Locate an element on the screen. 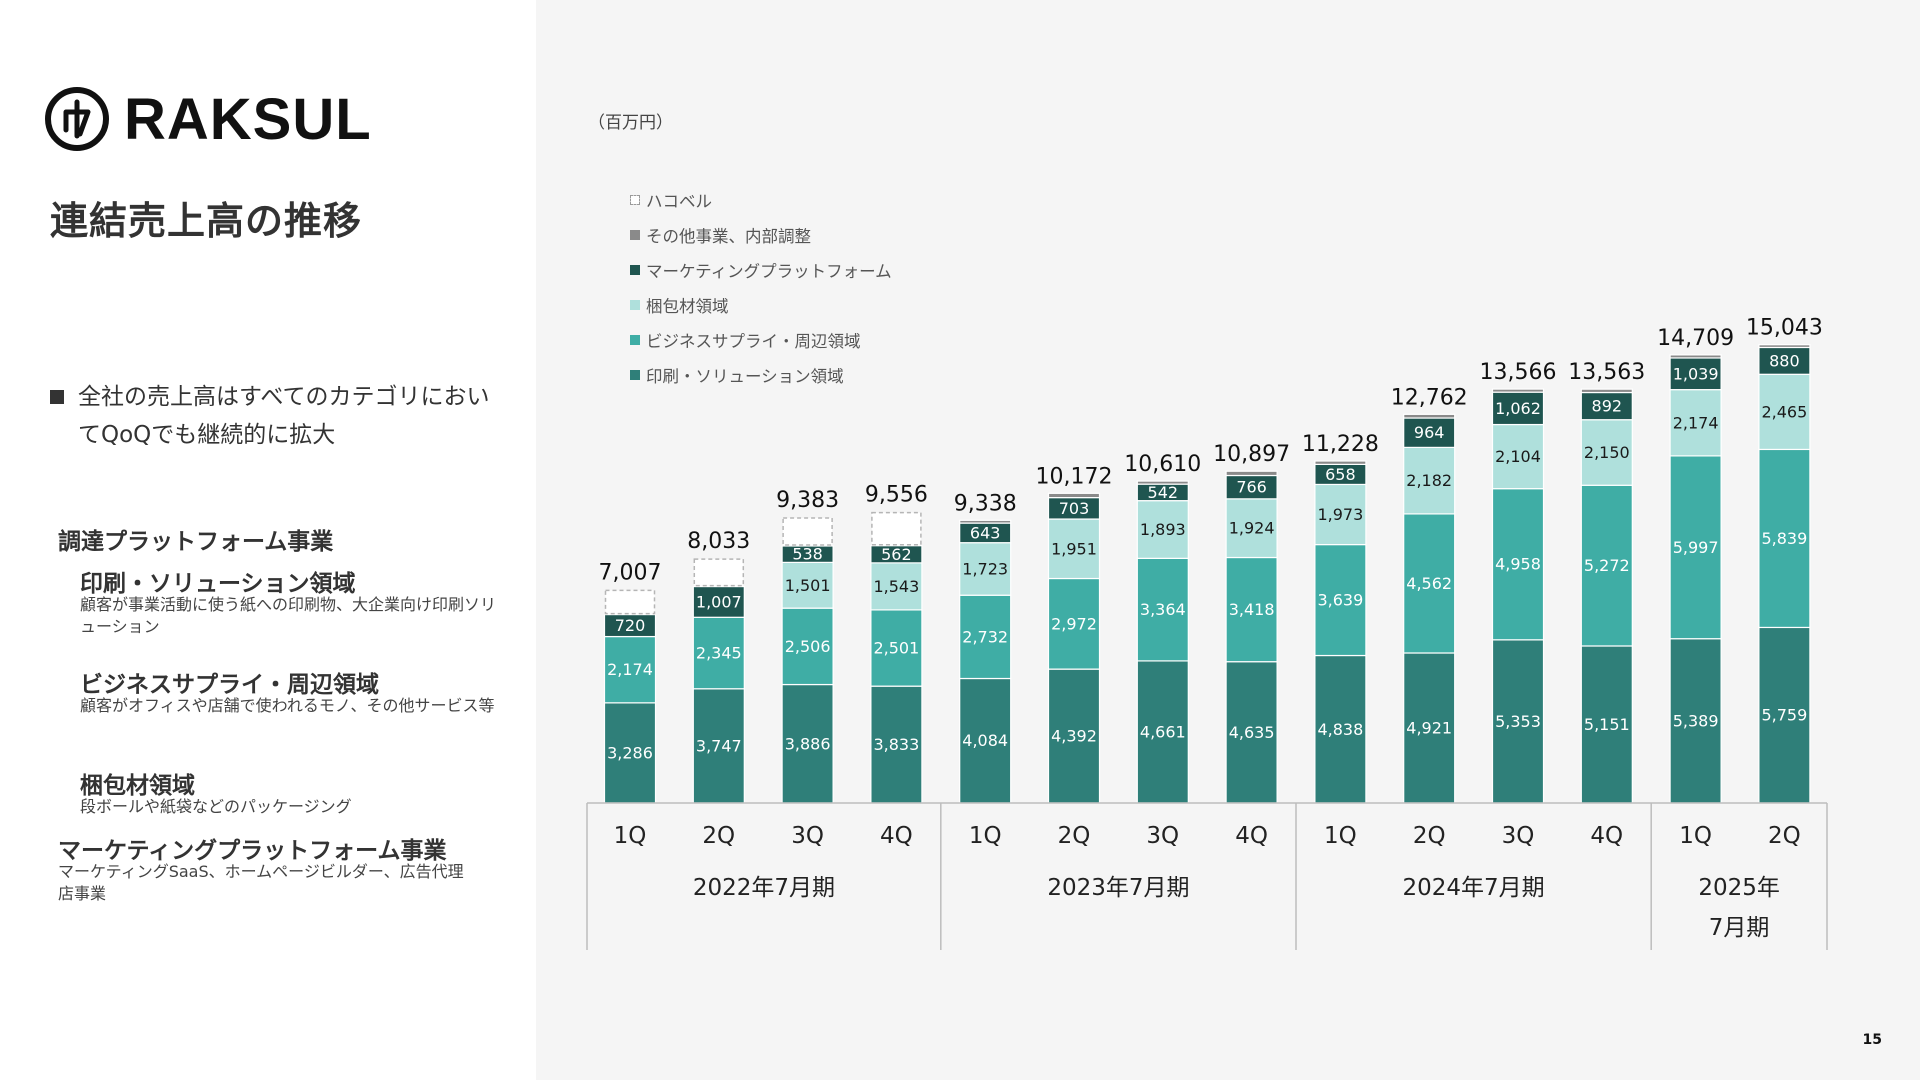 The width and height of the screenshot is (1920, 1080). fiscal-year-label: 2025年 7月期 is located at coordinates (1739, 908).